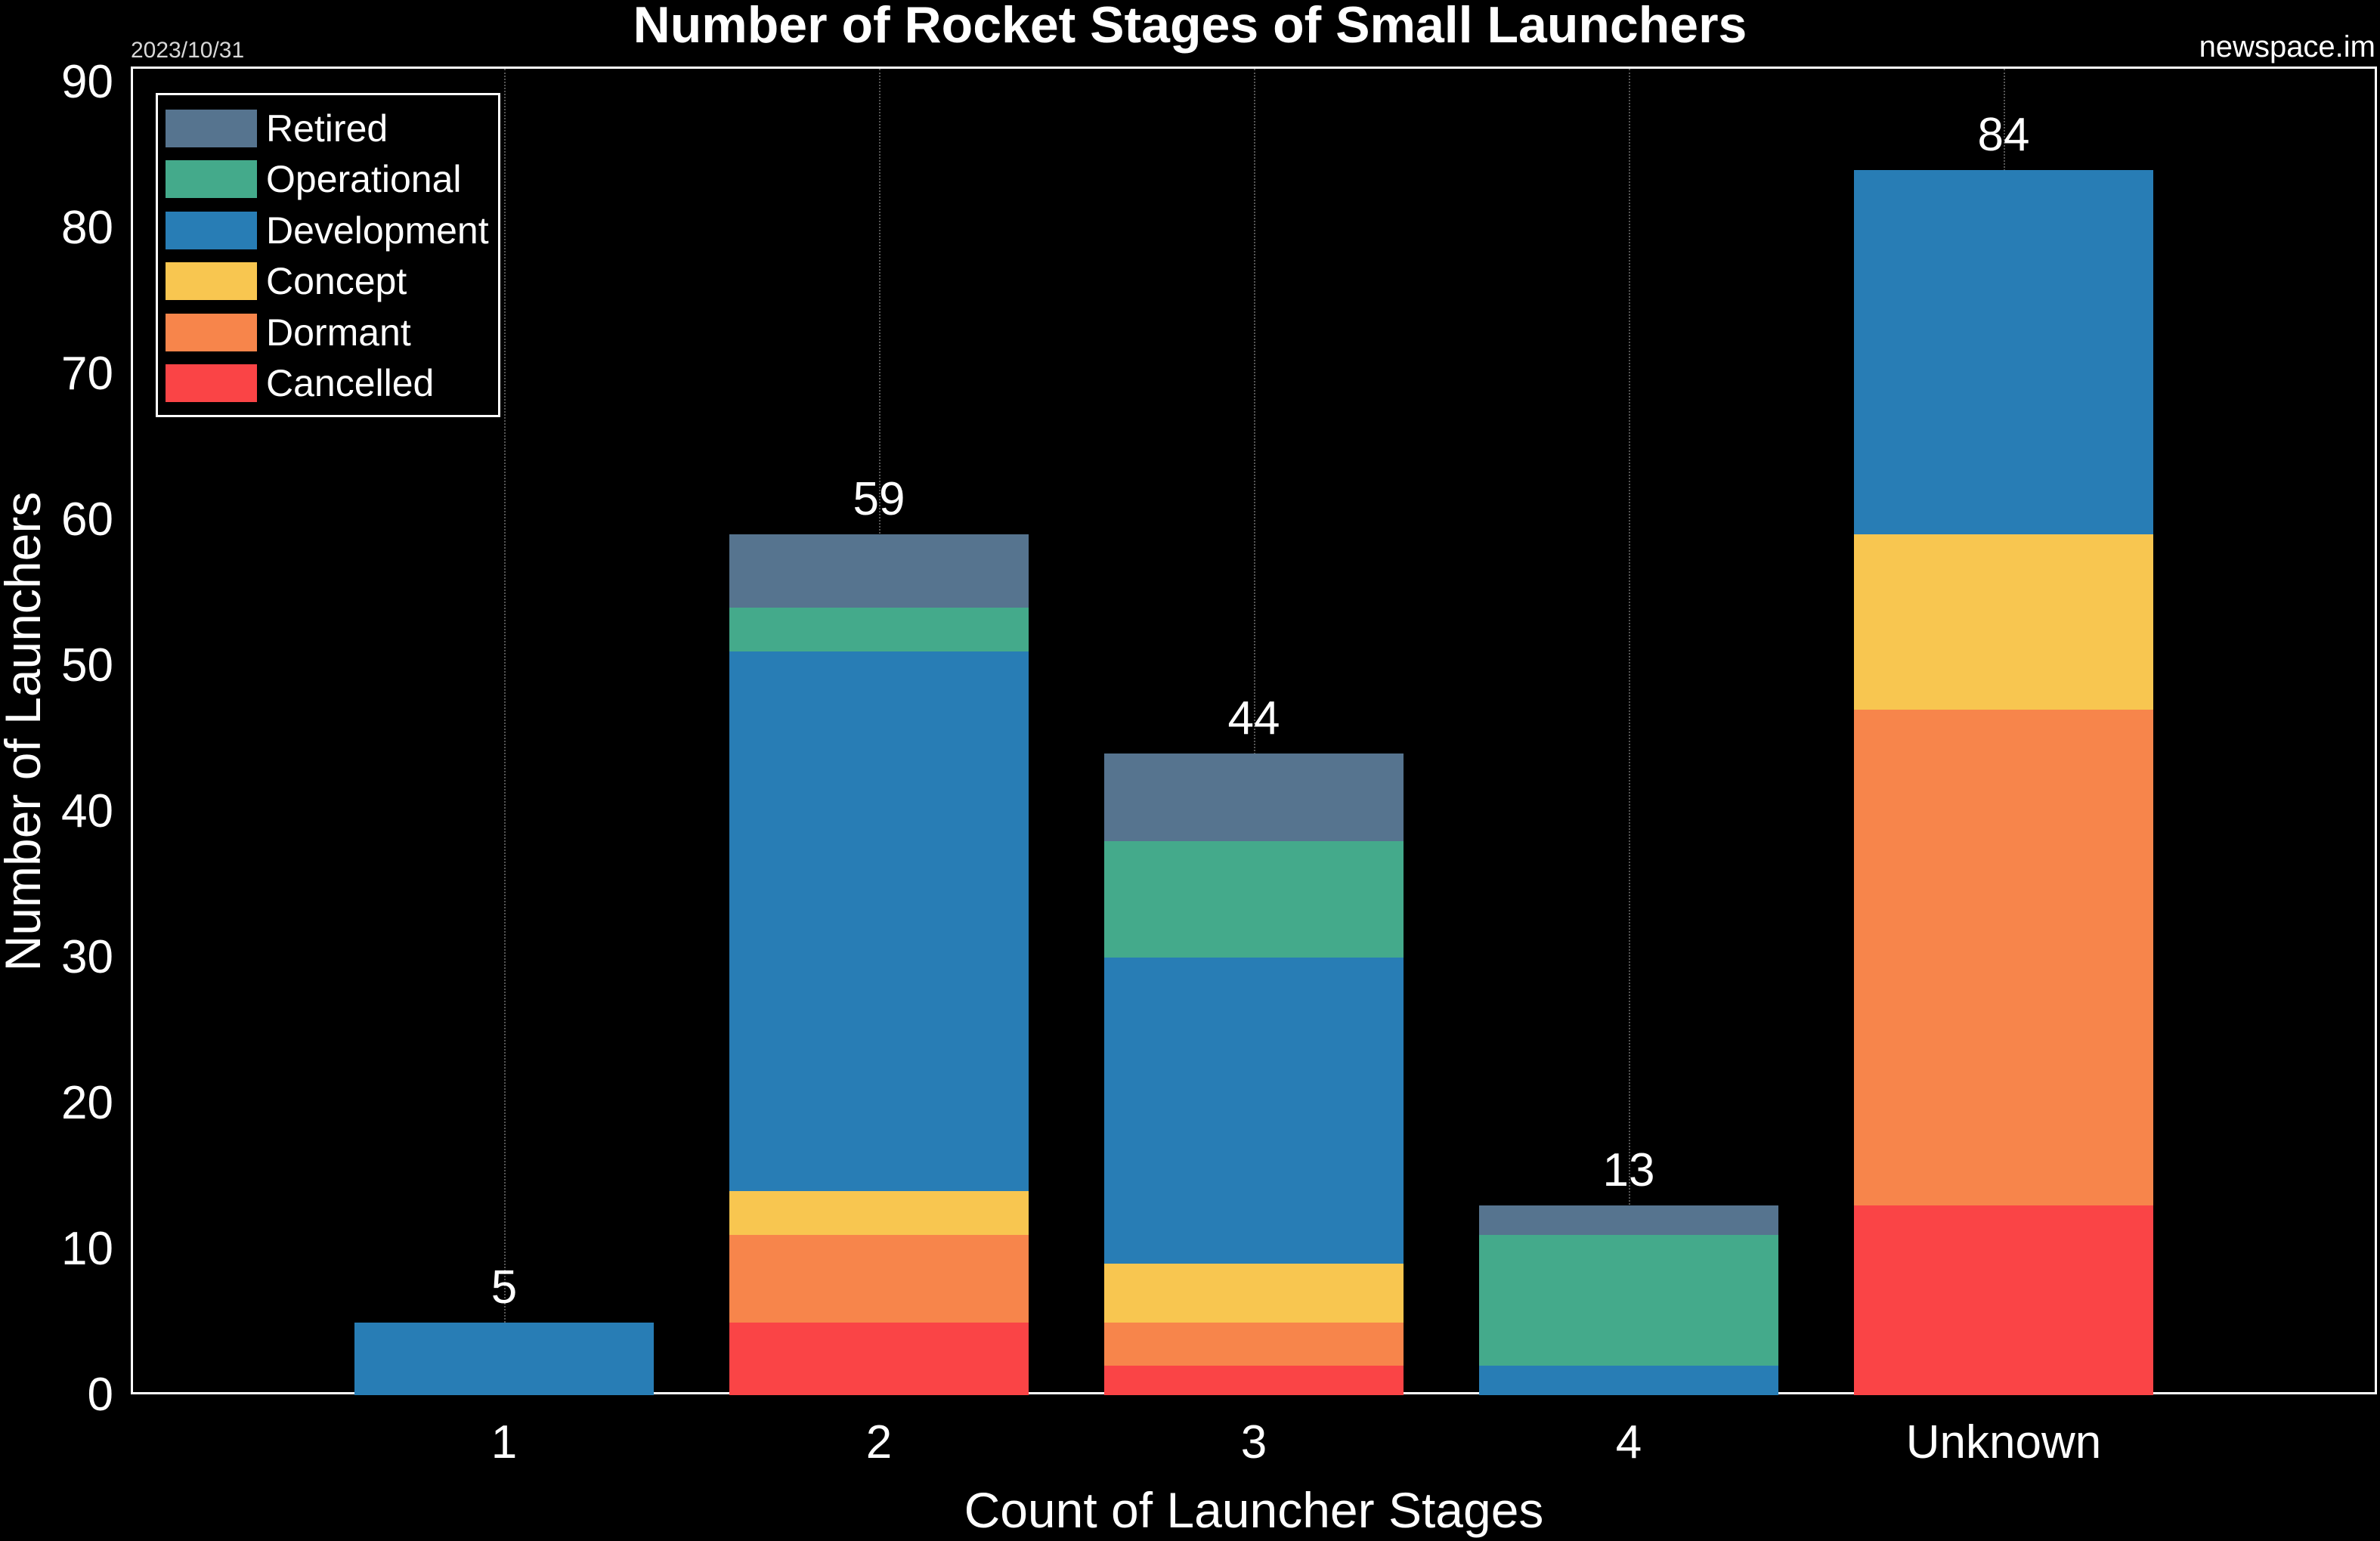 The width and height of the screenshot is (2380, 1541). What do you see at coordinates (1254, 1510) in the screenshot?
I see `x-axis-label: Count of Launcher Stages` at bounding box center [1254, 1510].